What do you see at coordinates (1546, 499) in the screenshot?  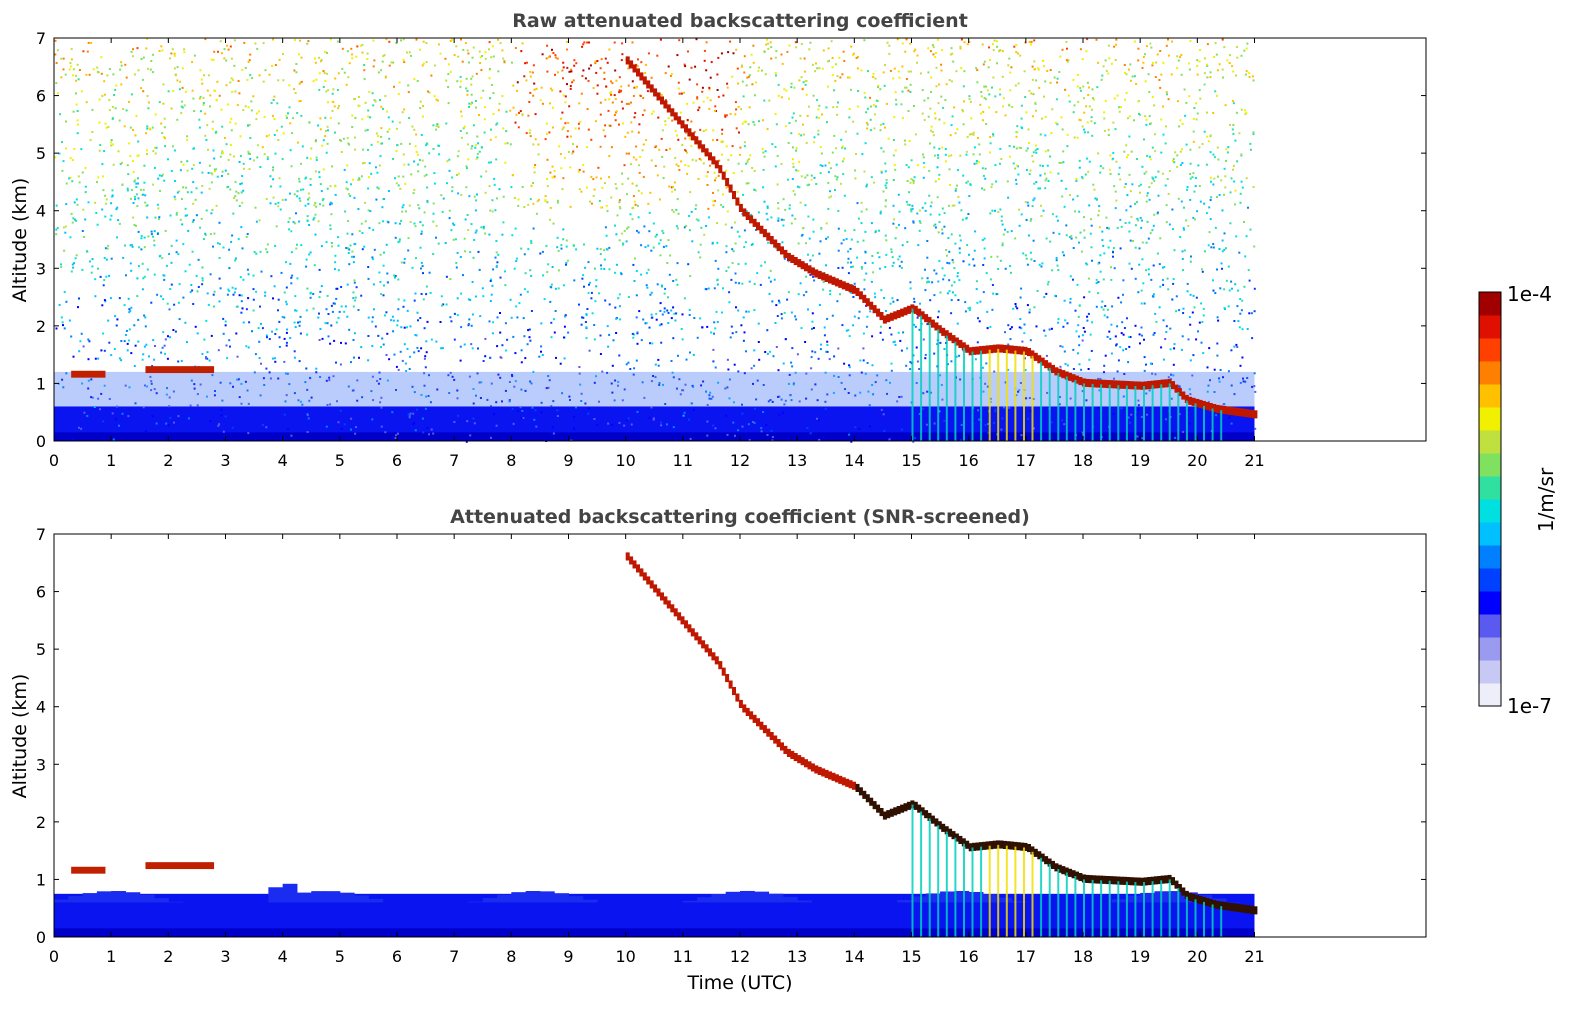 I see `colorbar-unit-label: 1/m/sr` at bounding box center [1546, 499].